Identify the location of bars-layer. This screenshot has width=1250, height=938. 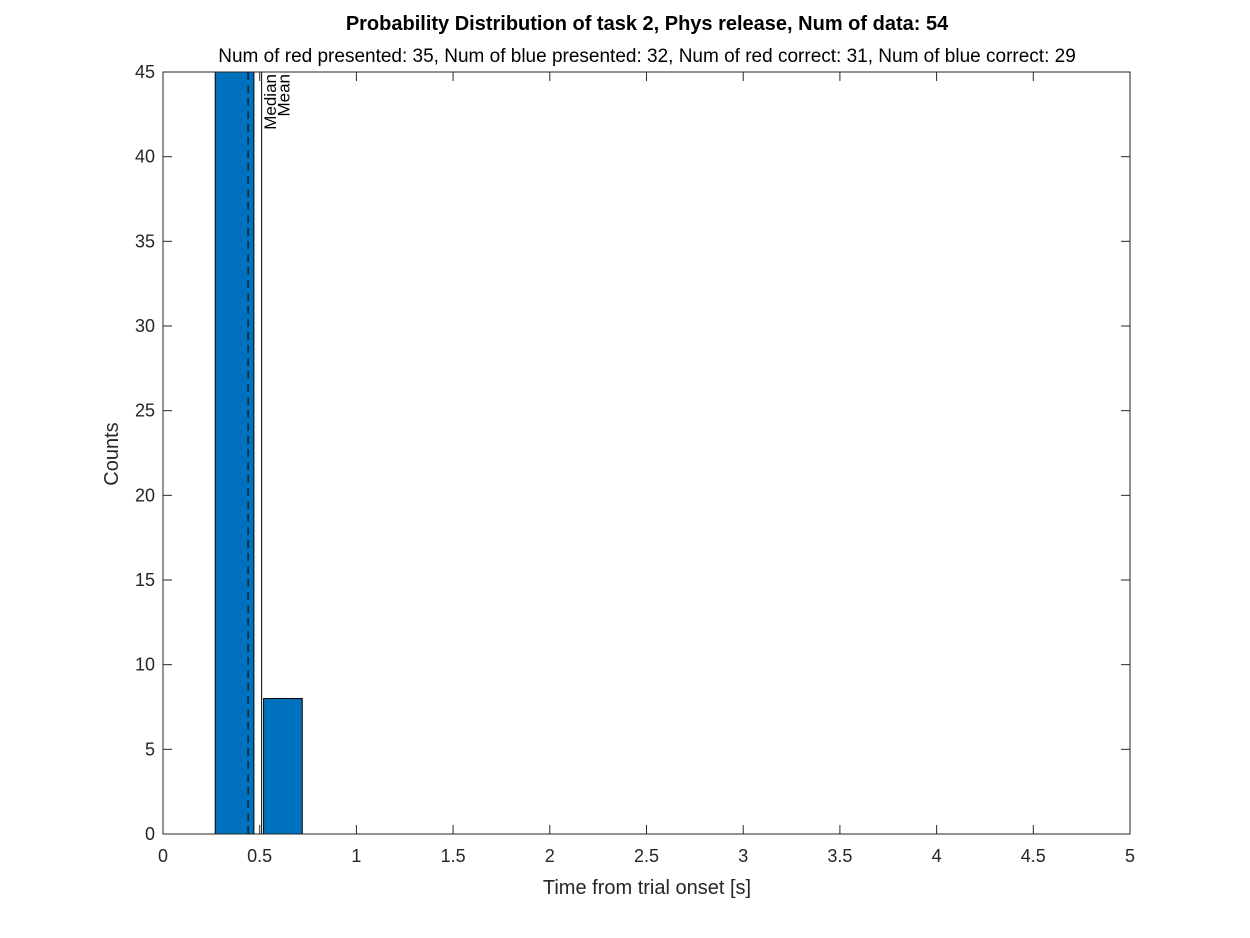
(258, 453).